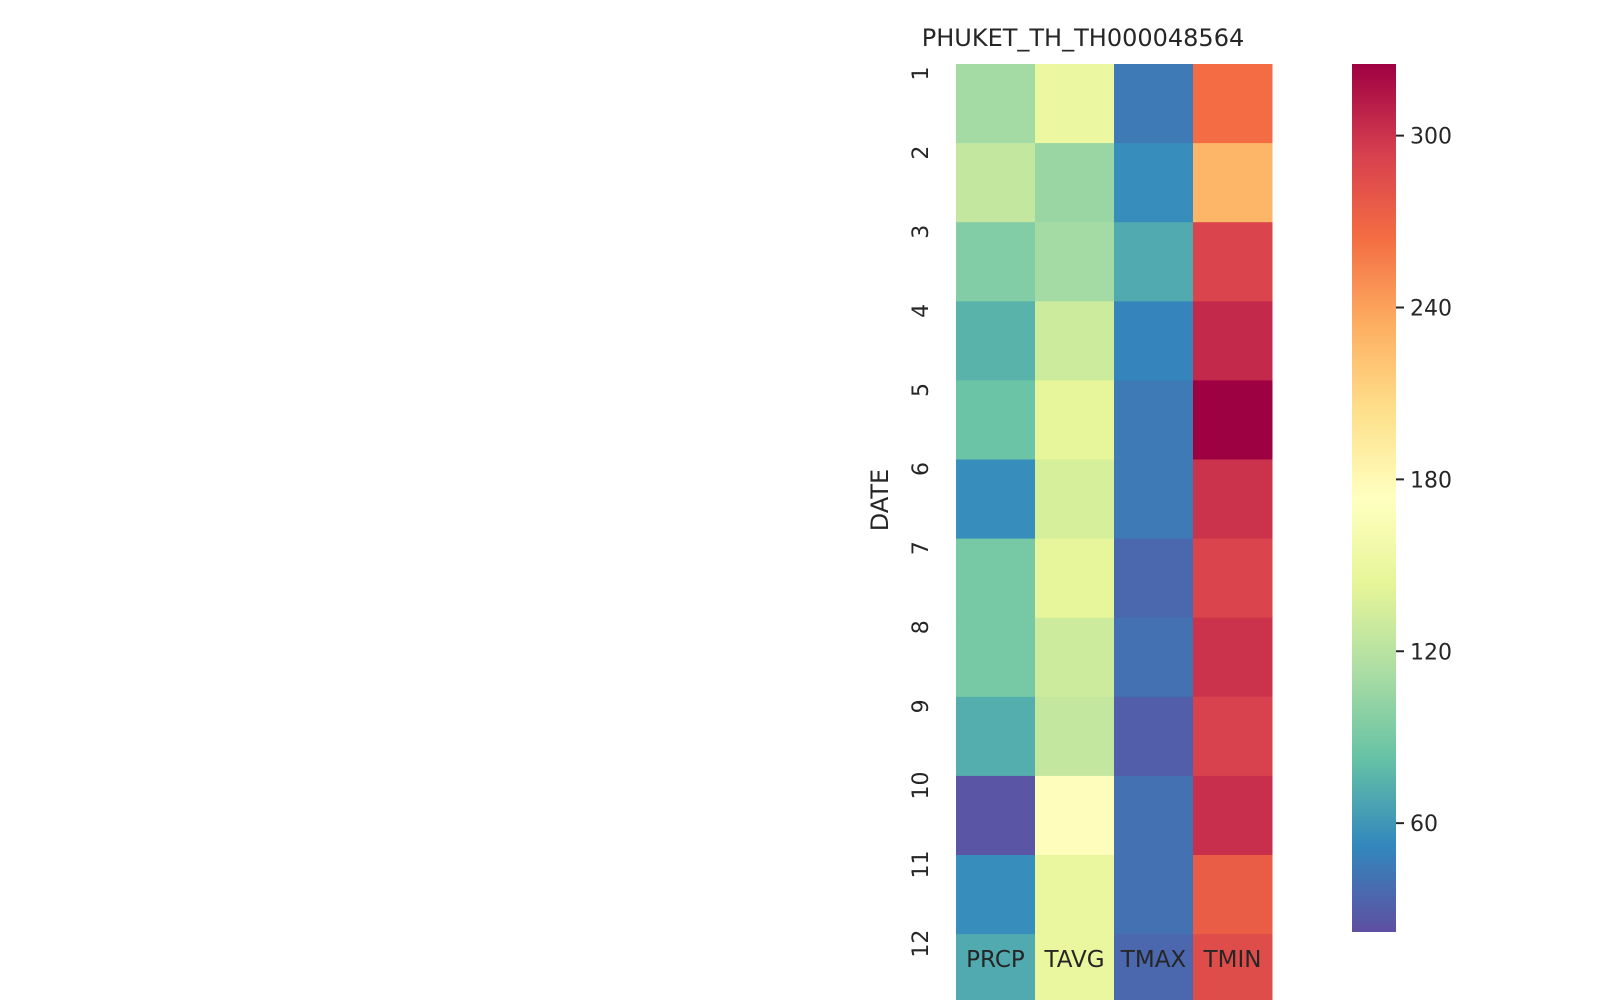  Describe the element at coordinates (1075, 736) in the screenshot. I see `heatmap-cell-9-TAVG` at that location.